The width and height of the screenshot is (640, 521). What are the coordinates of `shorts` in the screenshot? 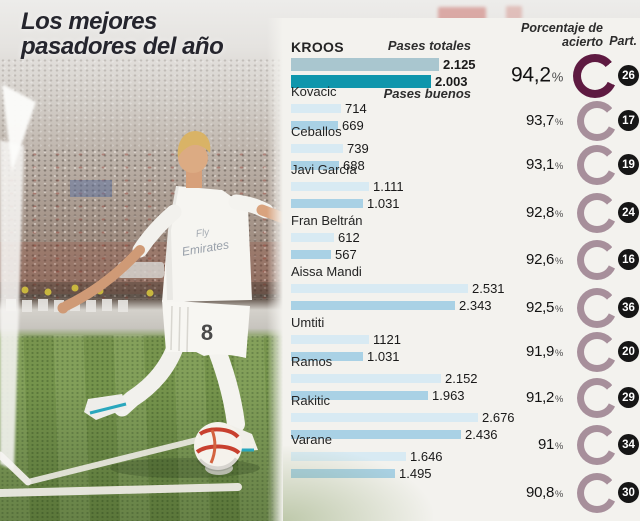 It's located at (206, 329).